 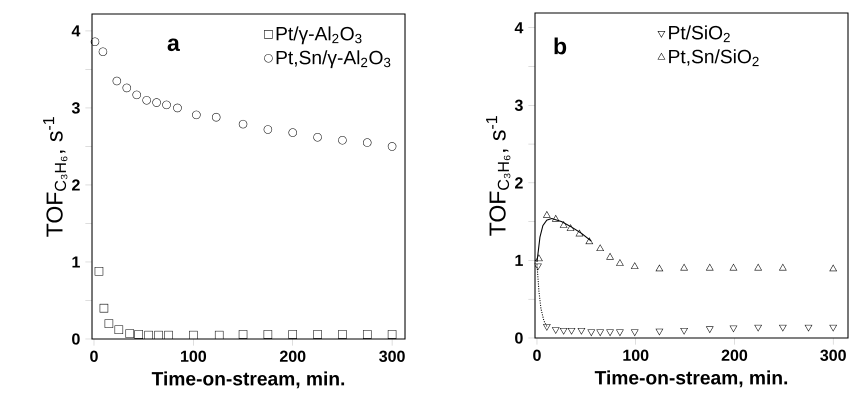 I want to click on legend-label: Pt/SiO$_{2}$, so click(x=699, y=33).